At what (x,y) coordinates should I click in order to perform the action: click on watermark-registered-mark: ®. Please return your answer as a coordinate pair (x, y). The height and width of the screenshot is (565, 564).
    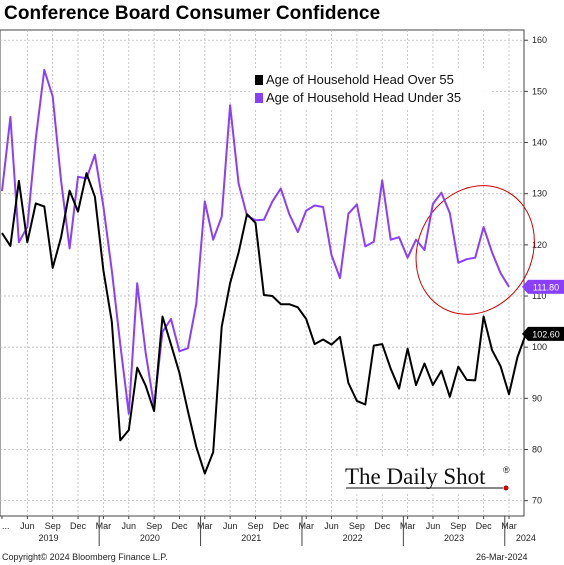
    Looking at the image, I should click on (506, 470).